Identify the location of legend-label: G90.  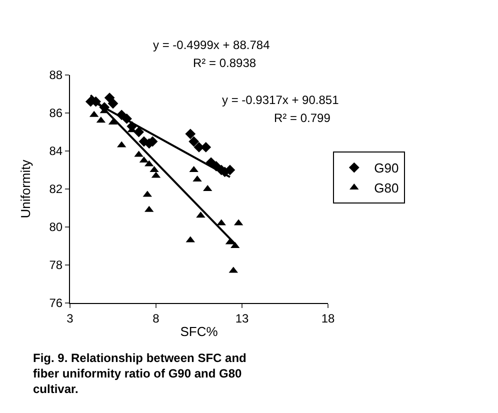
(386, 168).